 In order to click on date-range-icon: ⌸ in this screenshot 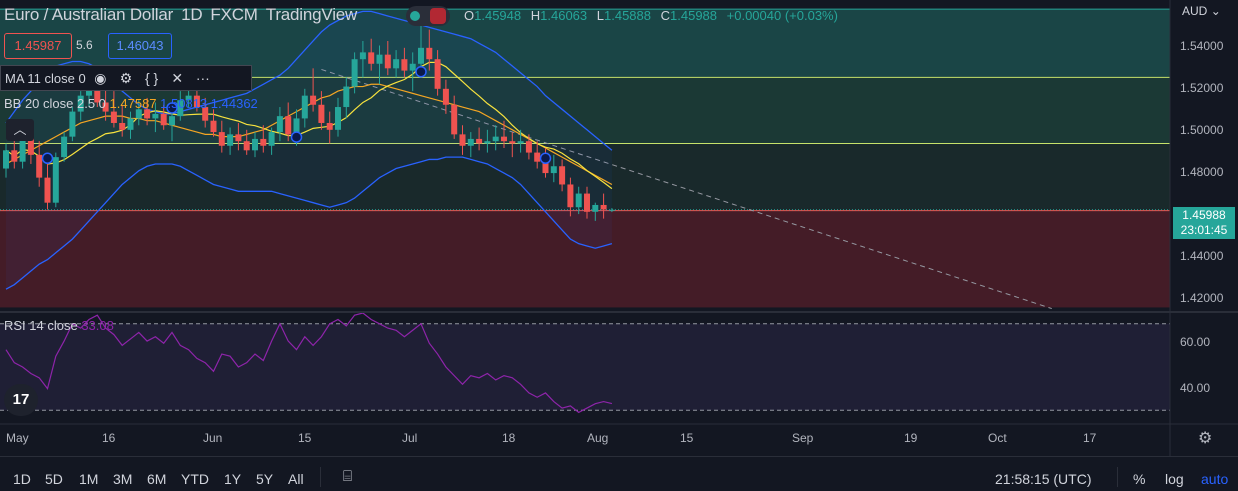, I will do `click(348, 476)`.